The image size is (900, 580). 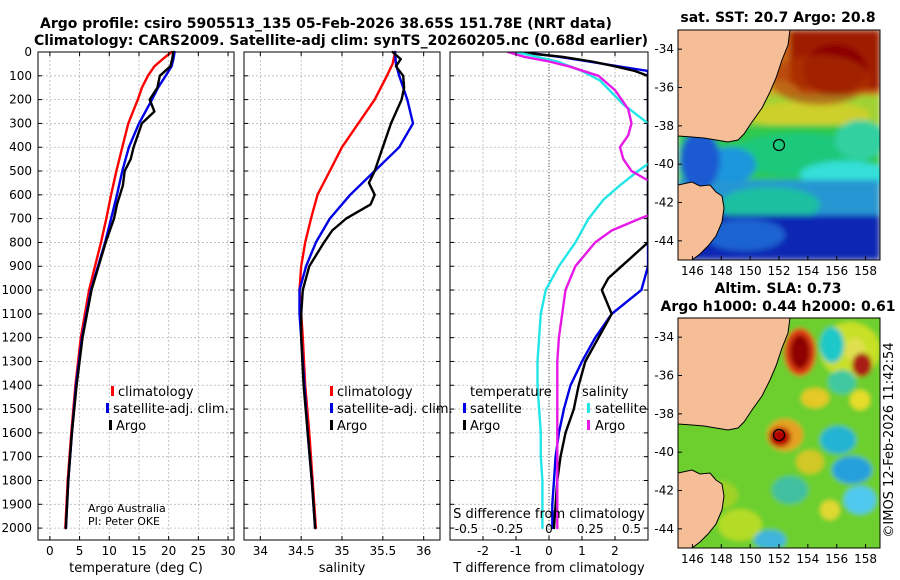 I want to click on sla-map, so click(x=779, y=433).